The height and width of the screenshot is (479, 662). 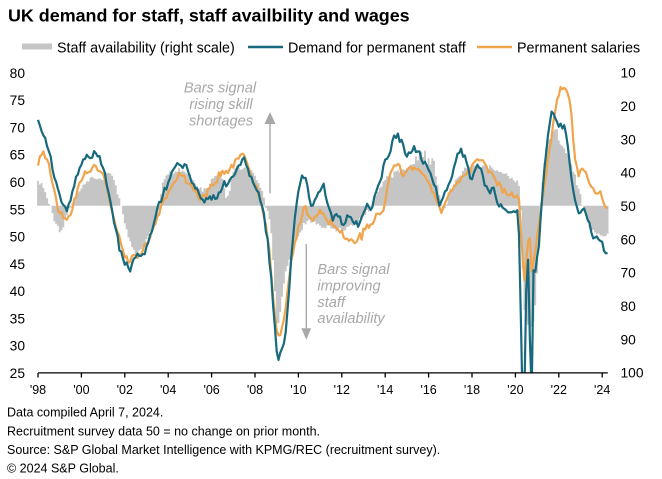 What do you see at coordinates (632, 373) in the screenshot?
I see `svg-text: 100` at bounding box center [632, 373].